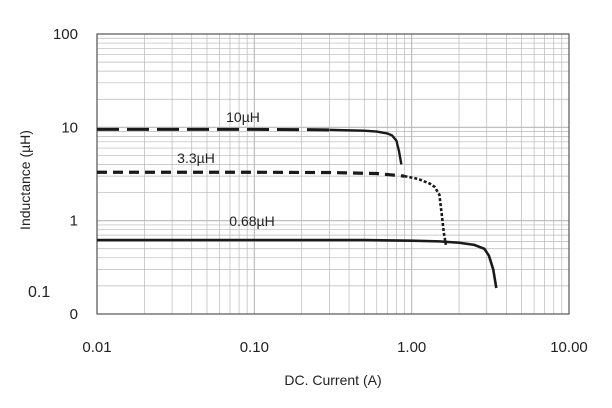 The width and height of the screenshot is (612, 408). I want to click on series-label: 10µH, so click(243, 117).